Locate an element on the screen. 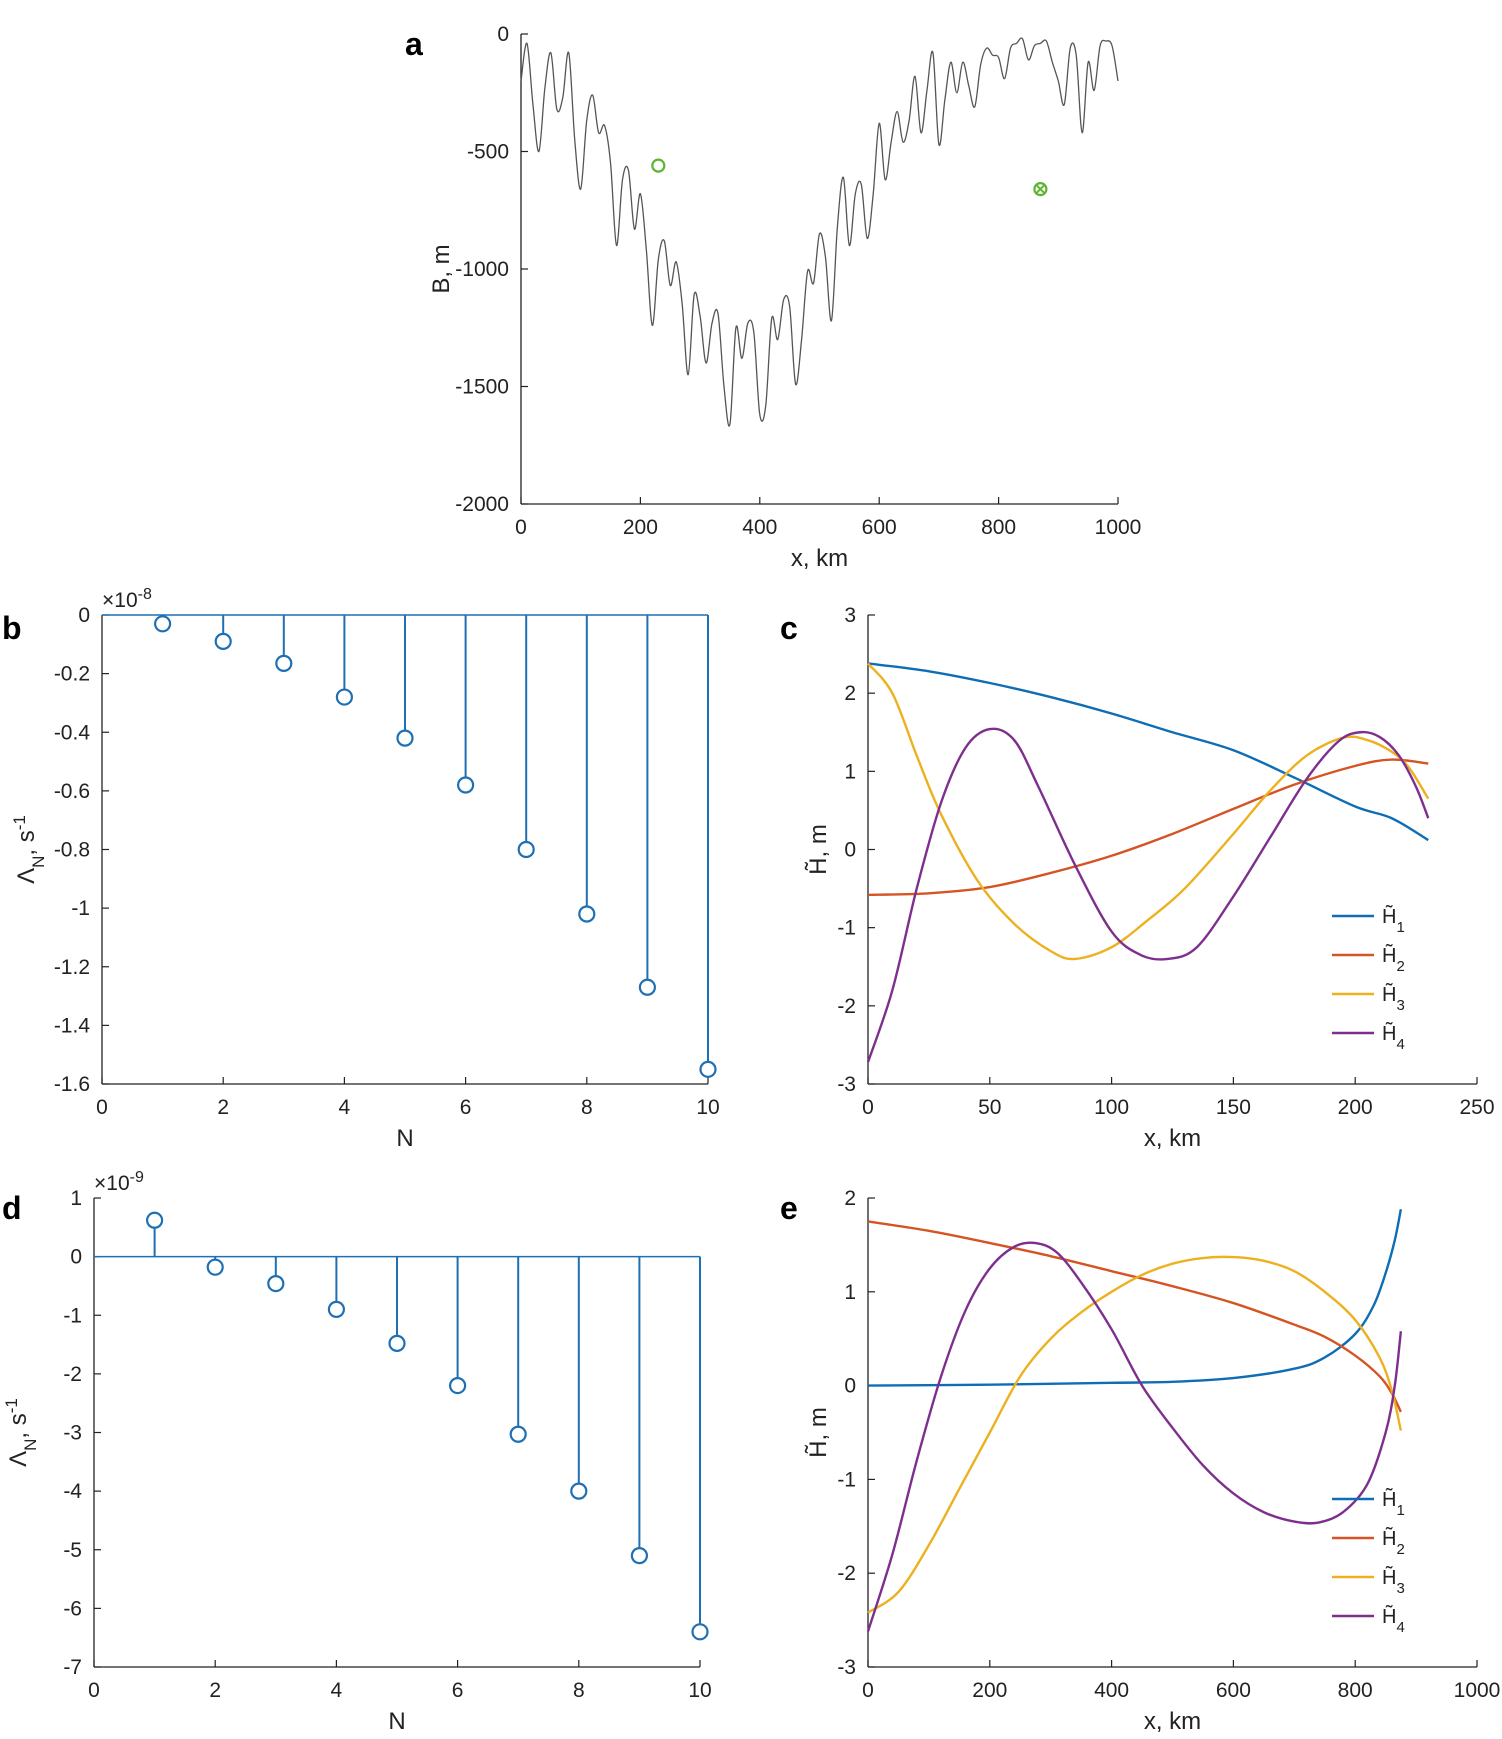 This screenshot has width=1502, height=1739. y-tick-label: -0.6 is located at coordinates (72, 791).